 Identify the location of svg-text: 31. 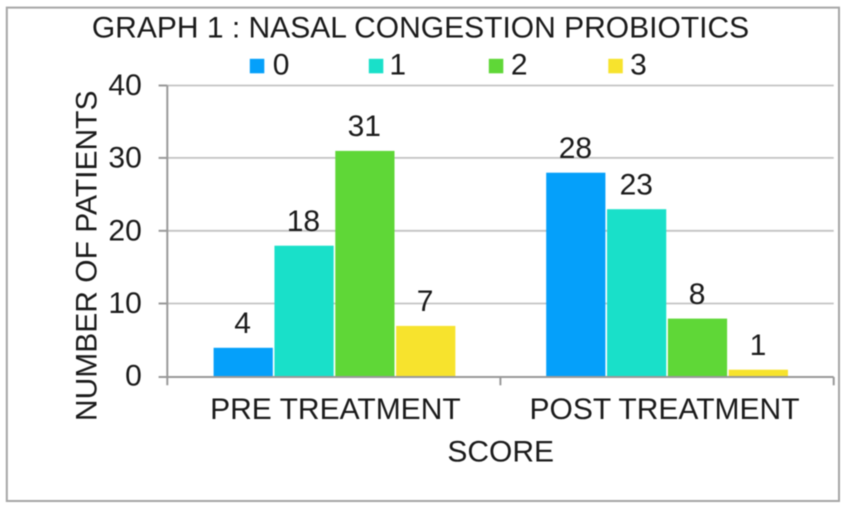
(364, 126).